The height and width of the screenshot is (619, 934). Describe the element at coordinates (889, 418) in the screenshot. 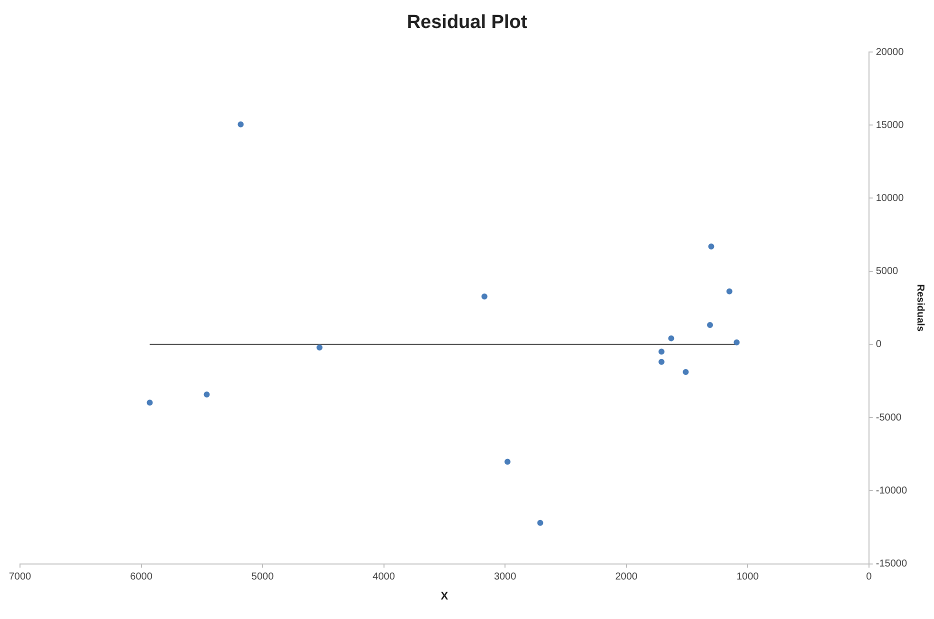

I see `y-tick-label: -5000` at that location.